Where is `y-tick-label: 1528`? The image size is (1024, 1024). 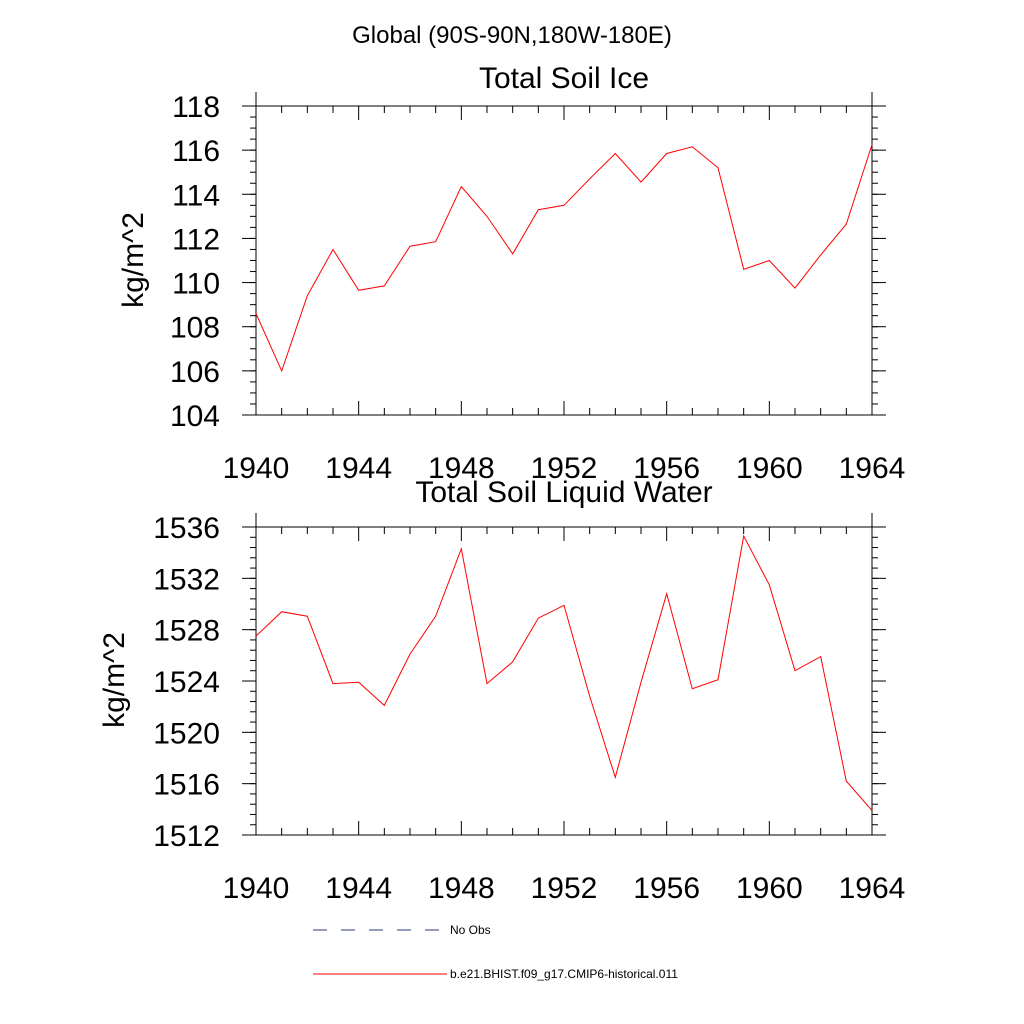
y-tick-label: 1528 is located at coordinates (186, 631).